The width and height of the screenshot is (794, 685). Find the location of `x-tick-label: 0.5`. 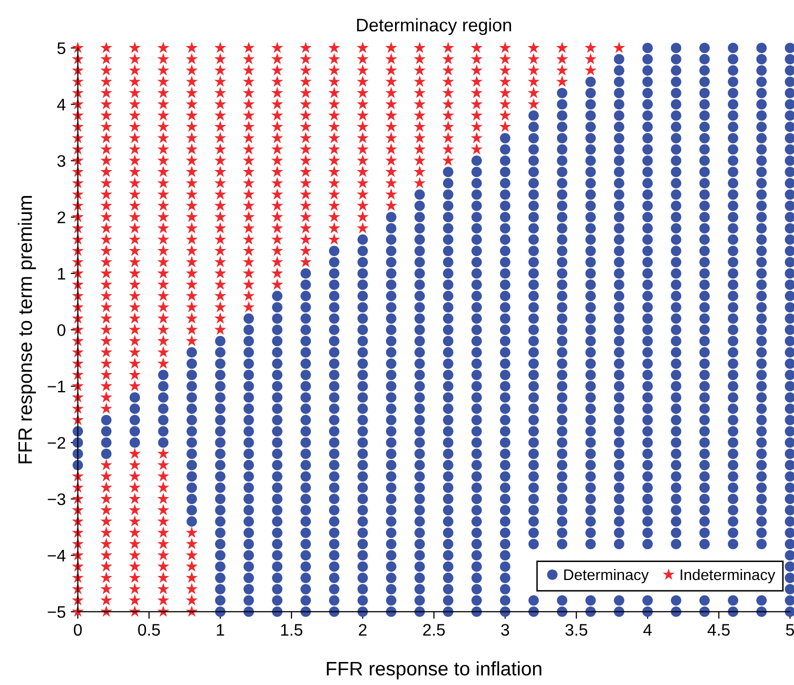

x-tick-label: 0.5 is located at coordinates (149, 630).